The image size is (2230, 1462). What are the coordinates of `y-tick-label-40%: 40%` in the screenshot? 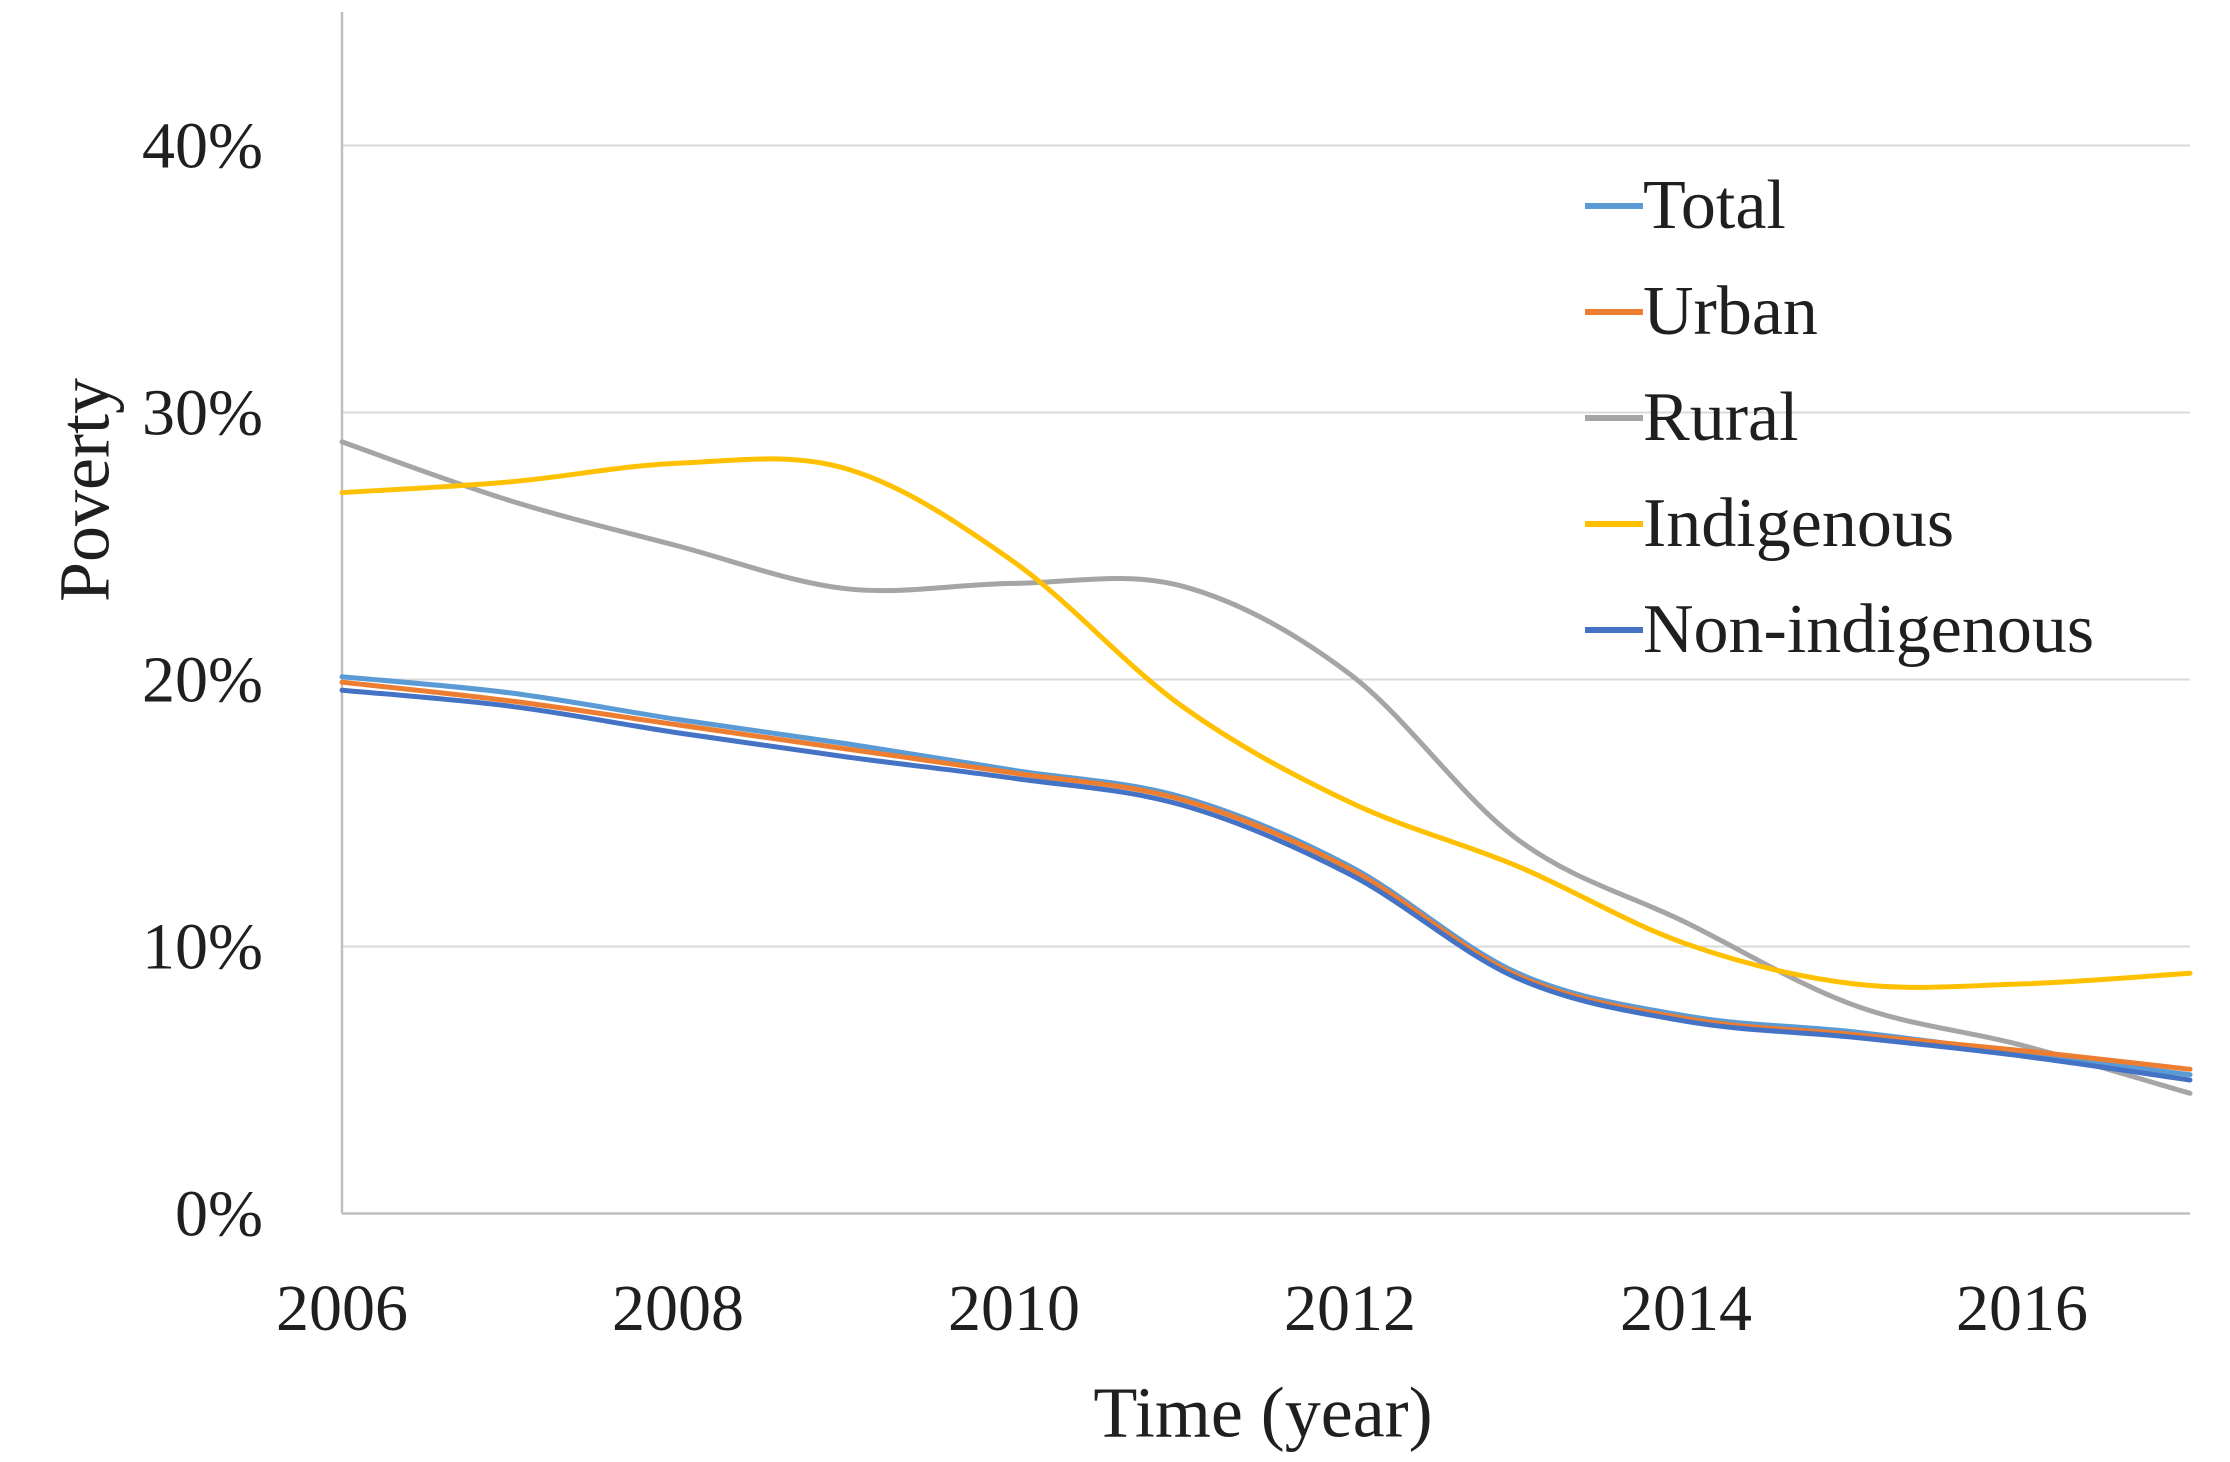 It's located at (202, 146).